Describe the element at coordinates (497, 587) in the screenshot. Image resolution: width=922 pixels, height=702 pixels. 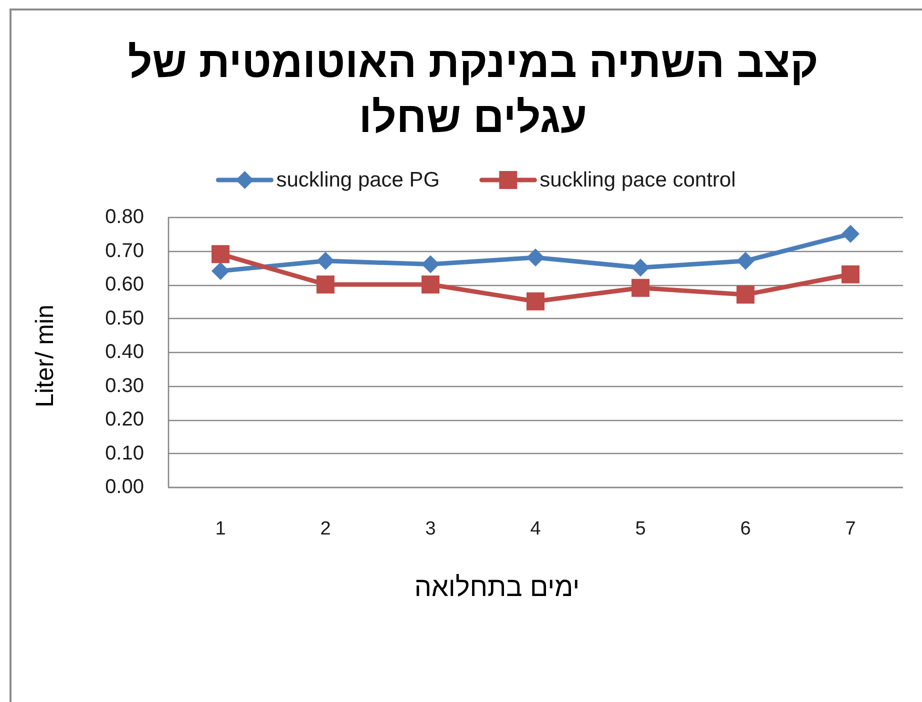
I see `x-axis-title: ימים בתחלואה` at that location.